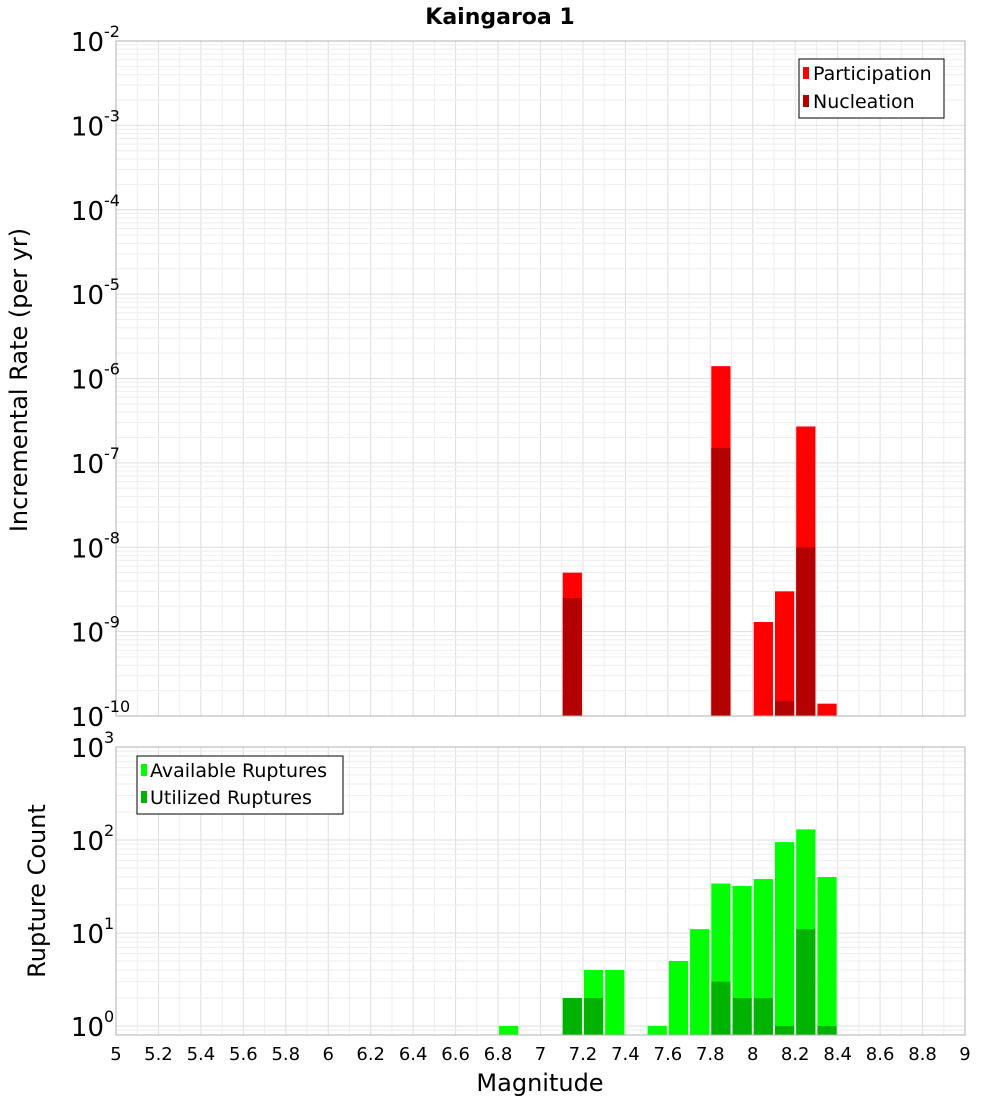 The width and height of the screenshot is (1000, 1100). I want to click on magnitude-x-tick-label: 9, so click(964, 1054).